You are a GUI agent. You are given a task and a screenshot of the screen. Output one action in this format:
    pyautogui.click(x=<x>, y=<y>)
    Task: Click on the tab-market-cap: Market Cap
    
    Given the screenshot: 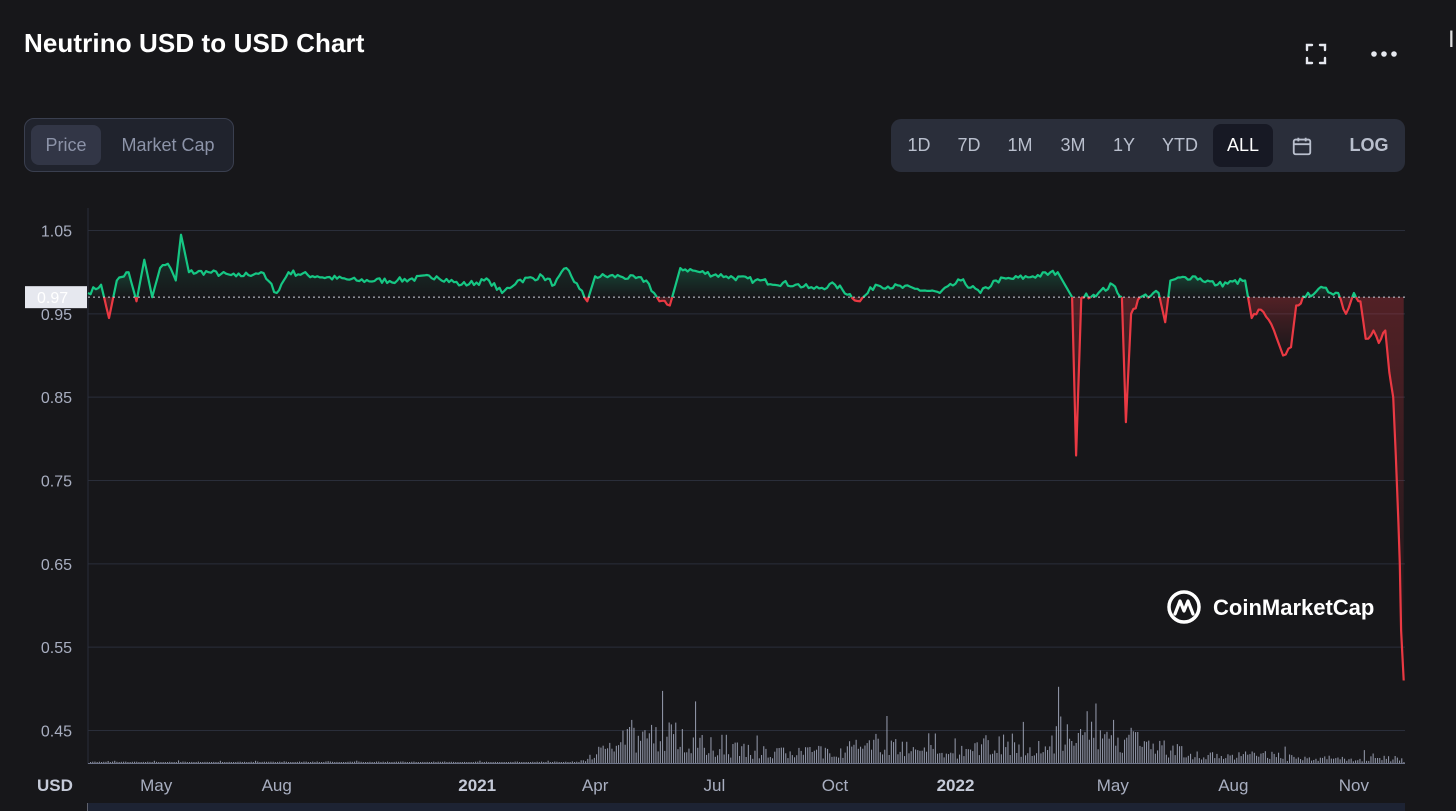 What is the action you would take?
    pyautogui.click(x=168, y=145)
    